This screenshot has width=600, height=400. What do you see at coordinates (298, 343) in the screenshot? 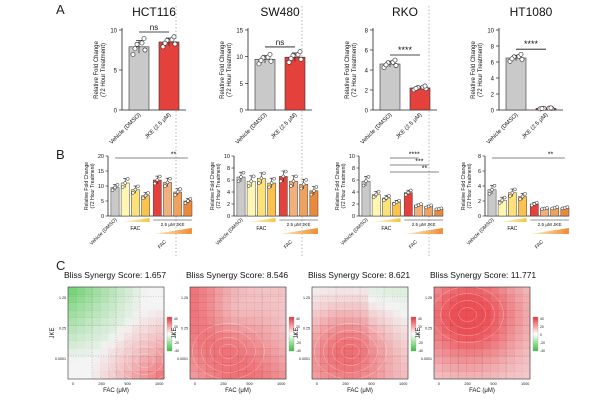
I see `legend-tick-label: -20` at bounding box center [298, 343].